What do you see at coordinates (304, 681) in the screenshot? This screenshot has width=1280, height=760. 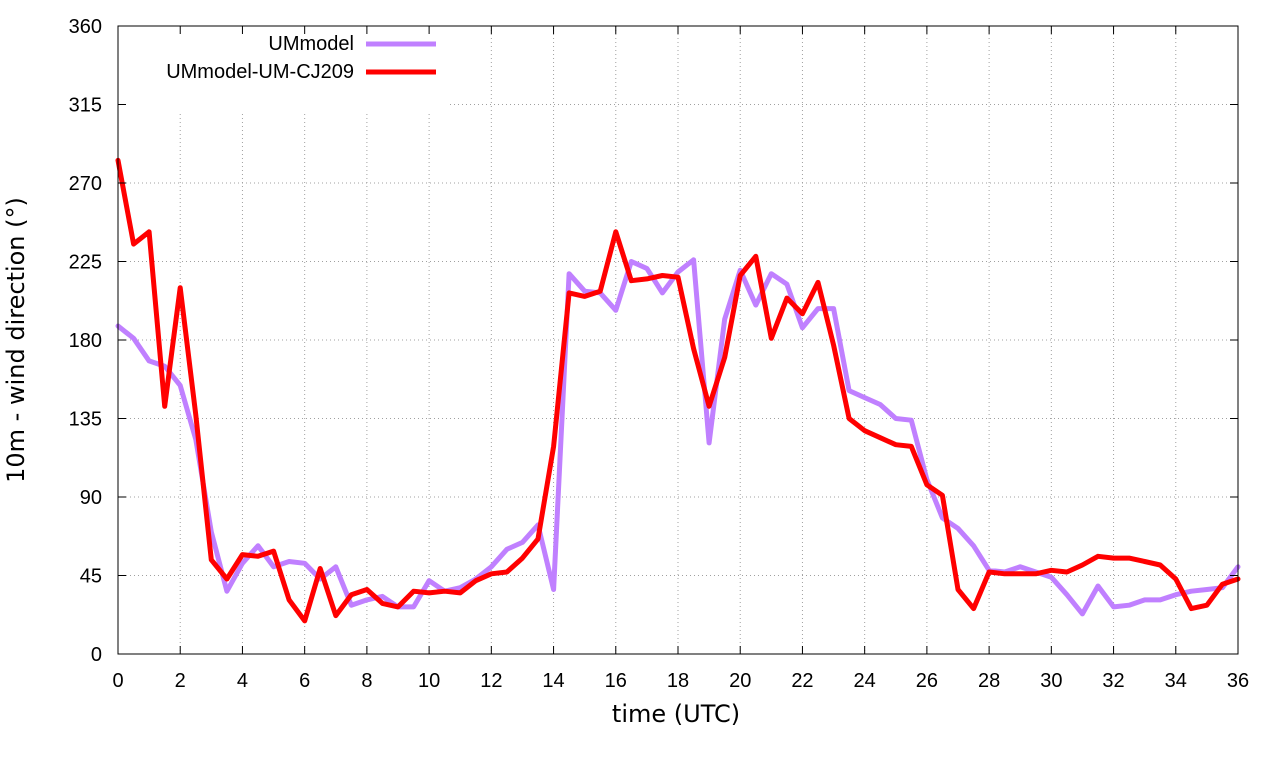 I see `x-tick-label: 6` at bounding box center [304, 681].